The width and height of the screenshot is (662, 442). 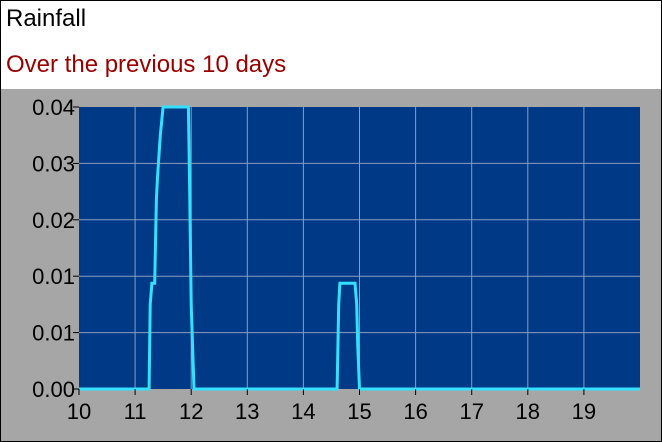 What do you see at coordinates (471, 411) in the screenshot?
I see `x-tick-label: 17` at bounding box center [471, 411].